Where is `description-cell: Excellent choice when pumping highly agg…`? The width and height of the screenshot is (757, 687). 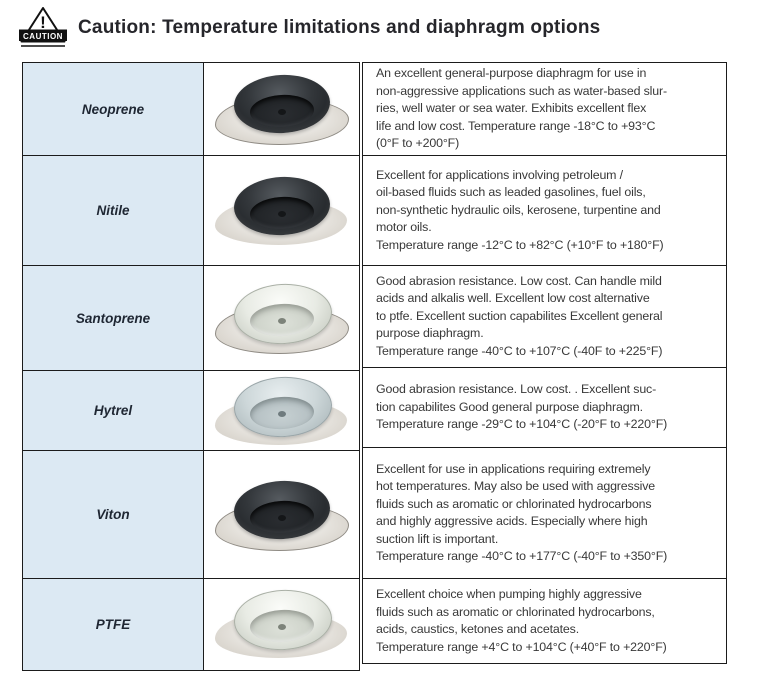 description-cell: Excellent choice when pumping highly agg… is located at coordinates (544, 621).